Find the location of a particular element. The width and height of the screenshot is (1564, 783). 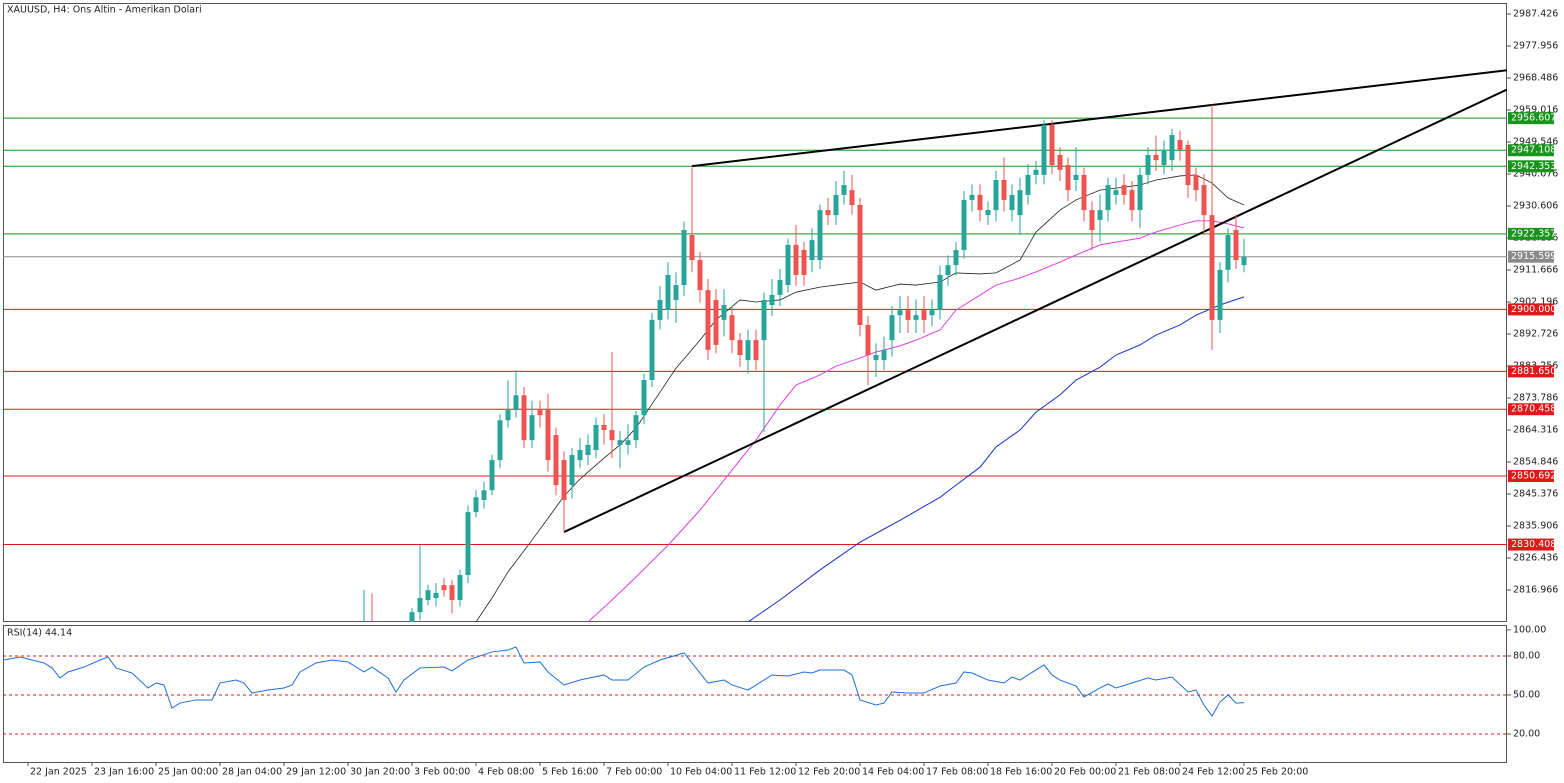

moving-average is located at coordinates (996, 459).